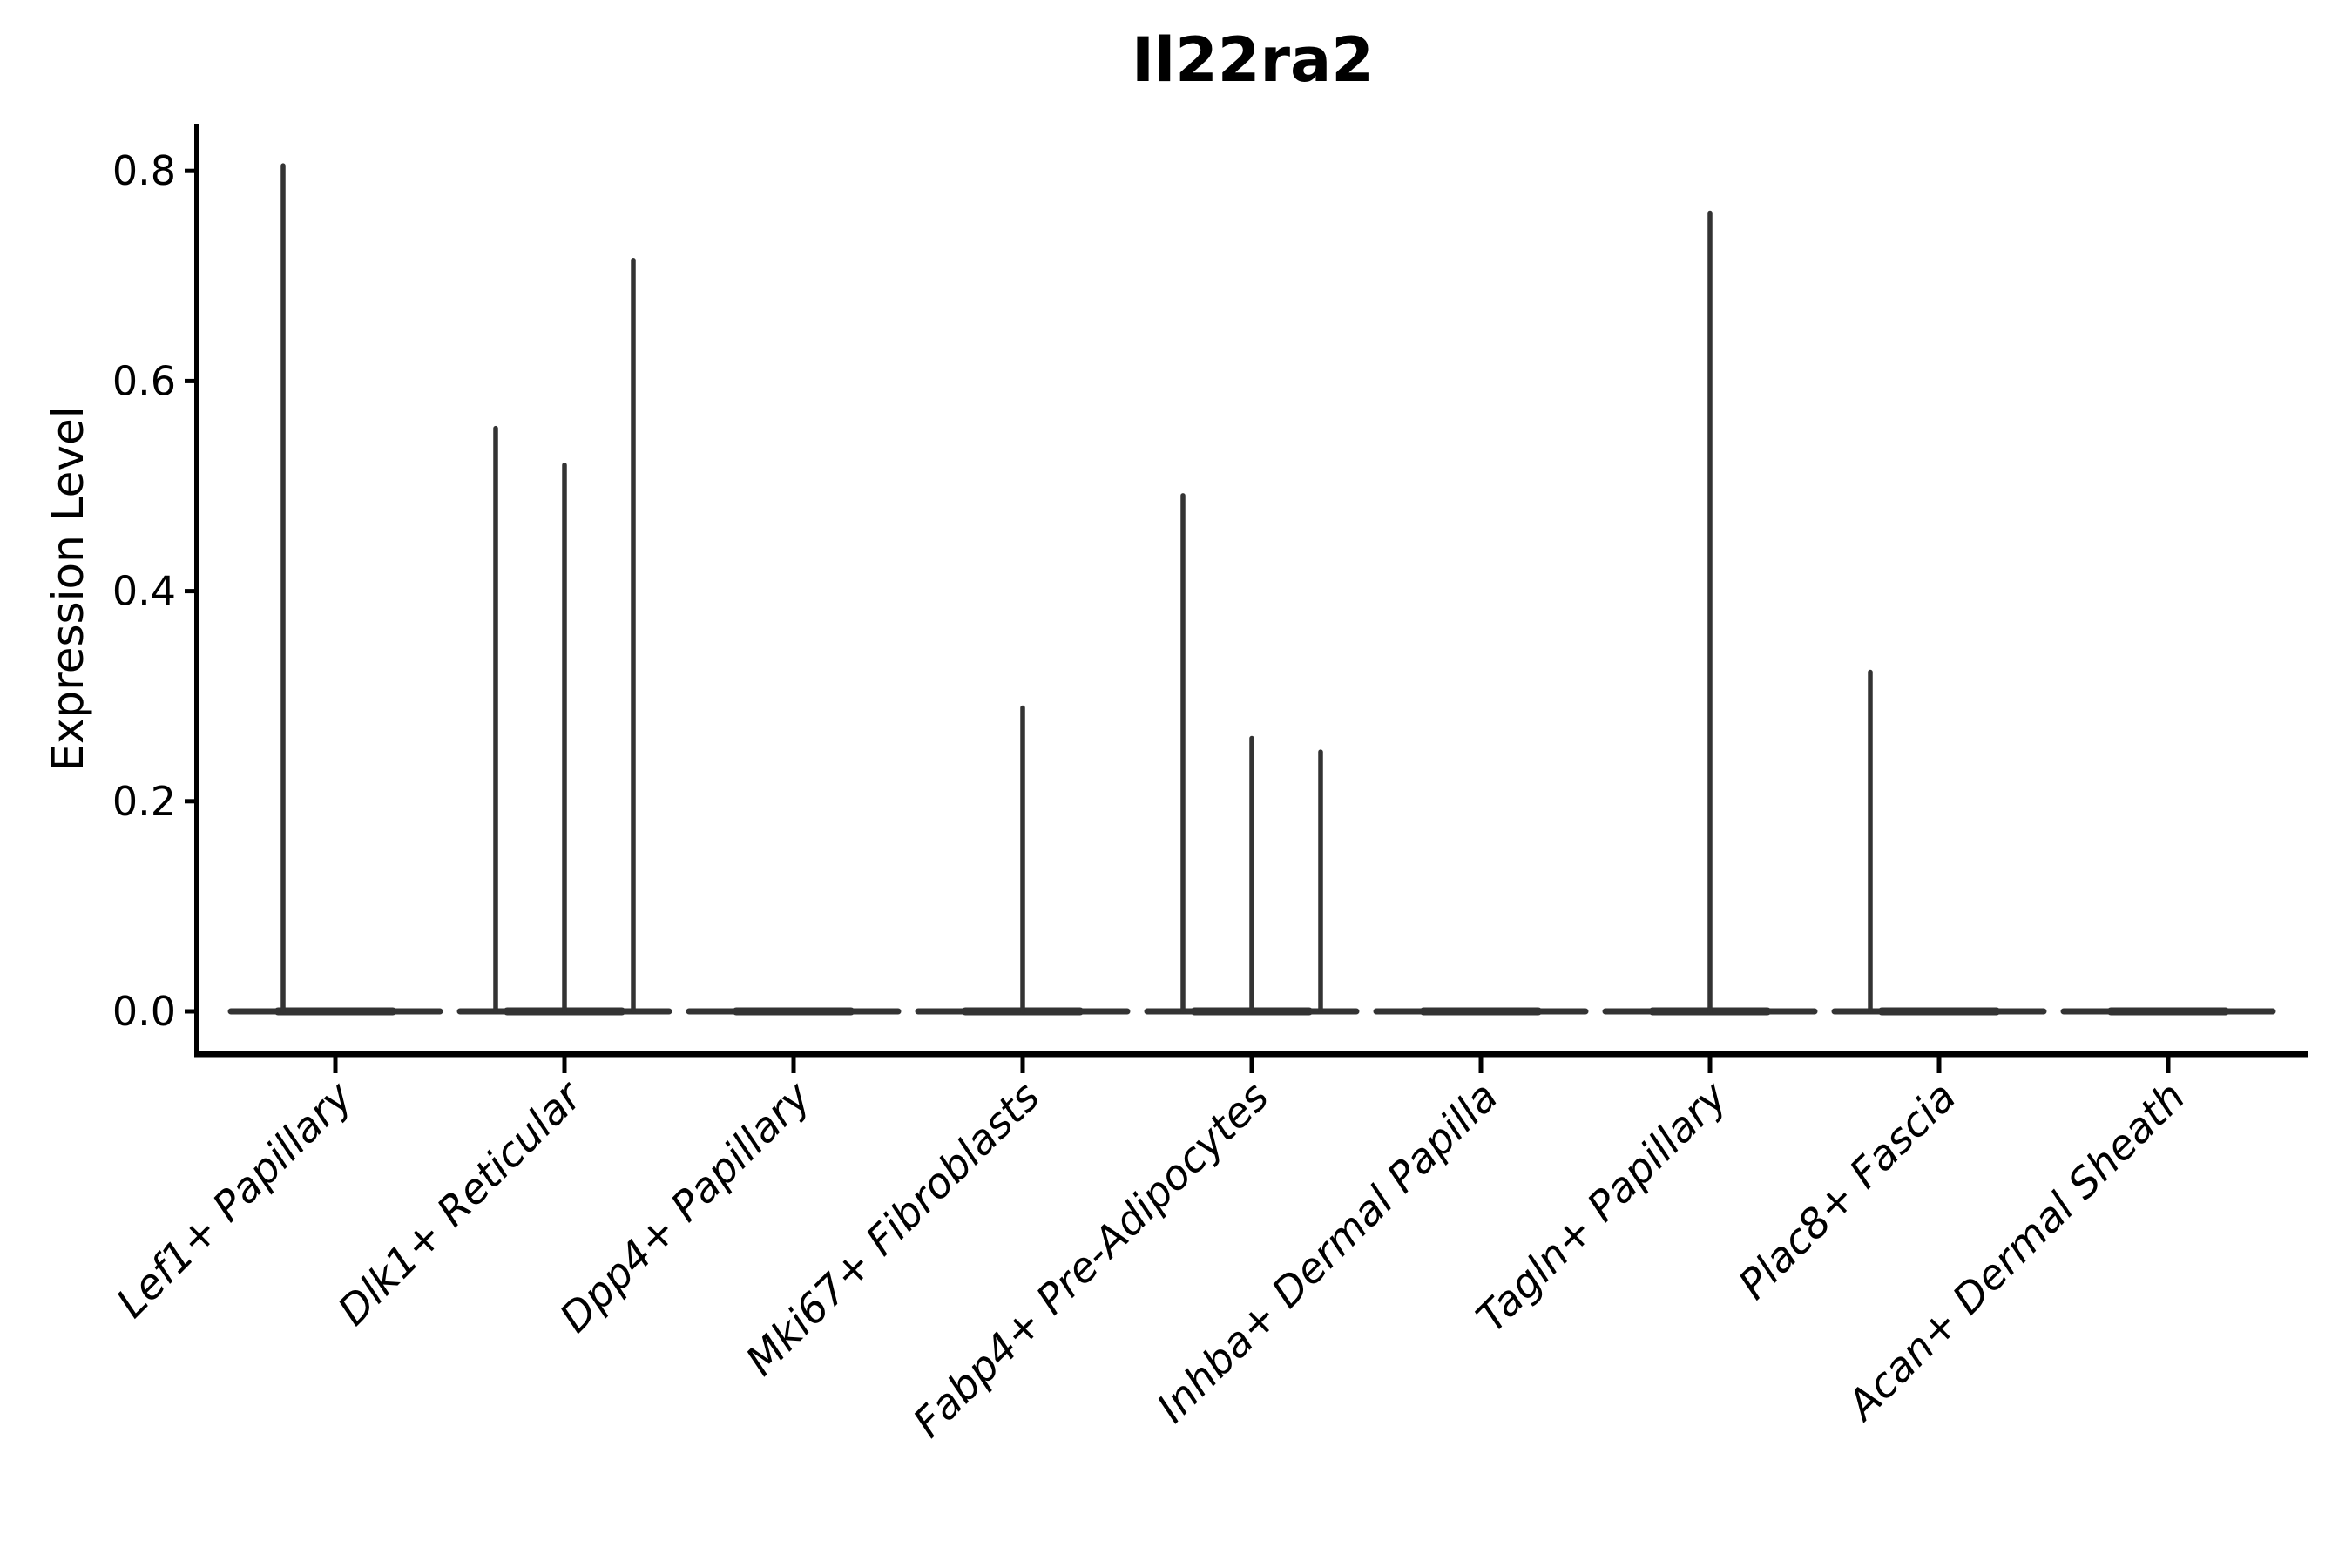  Describe the element at coordinates (144, 591) in the screenshot. I see `y-tick-label: 0.4` at that location.